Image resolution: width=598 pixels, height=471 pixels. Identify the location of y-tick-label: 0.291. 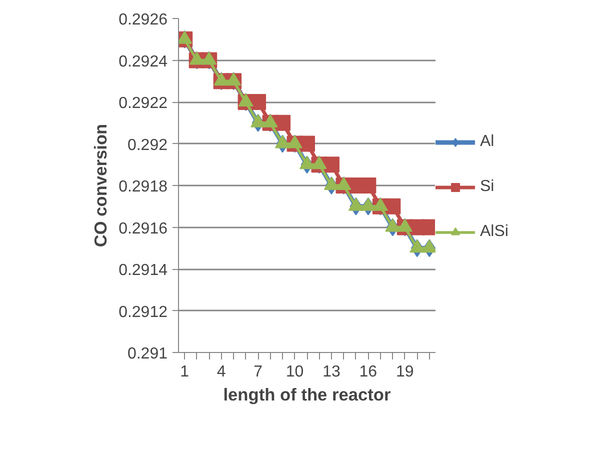
(147, 354).